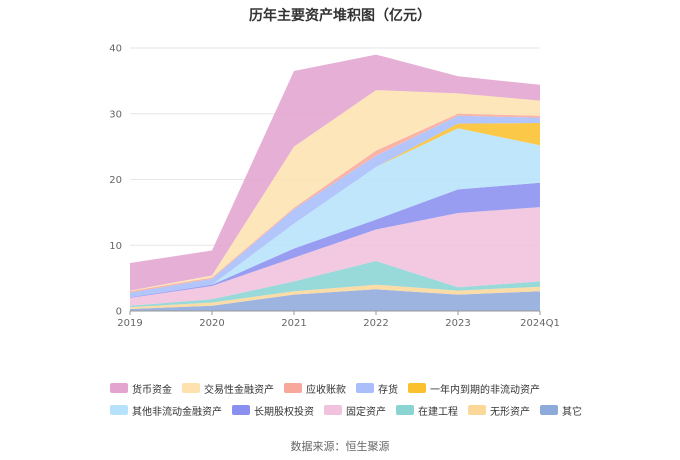  I want to click on legend-label: 其他非流动金融资产, so click(177, 412).